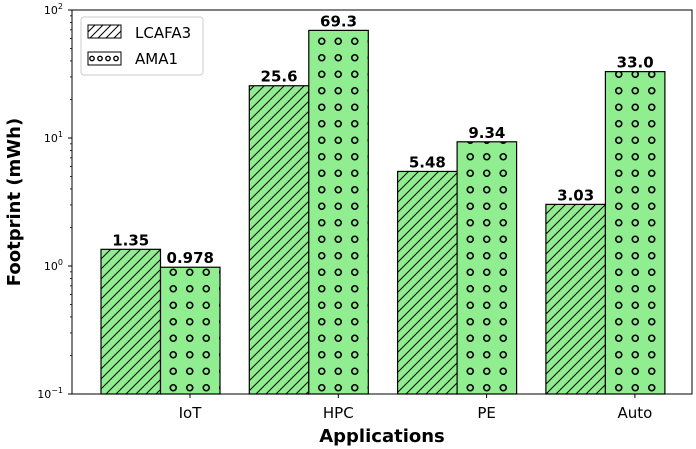  I want to click on data-label-lcafa3-pe: 5.48, so click(427, 162).